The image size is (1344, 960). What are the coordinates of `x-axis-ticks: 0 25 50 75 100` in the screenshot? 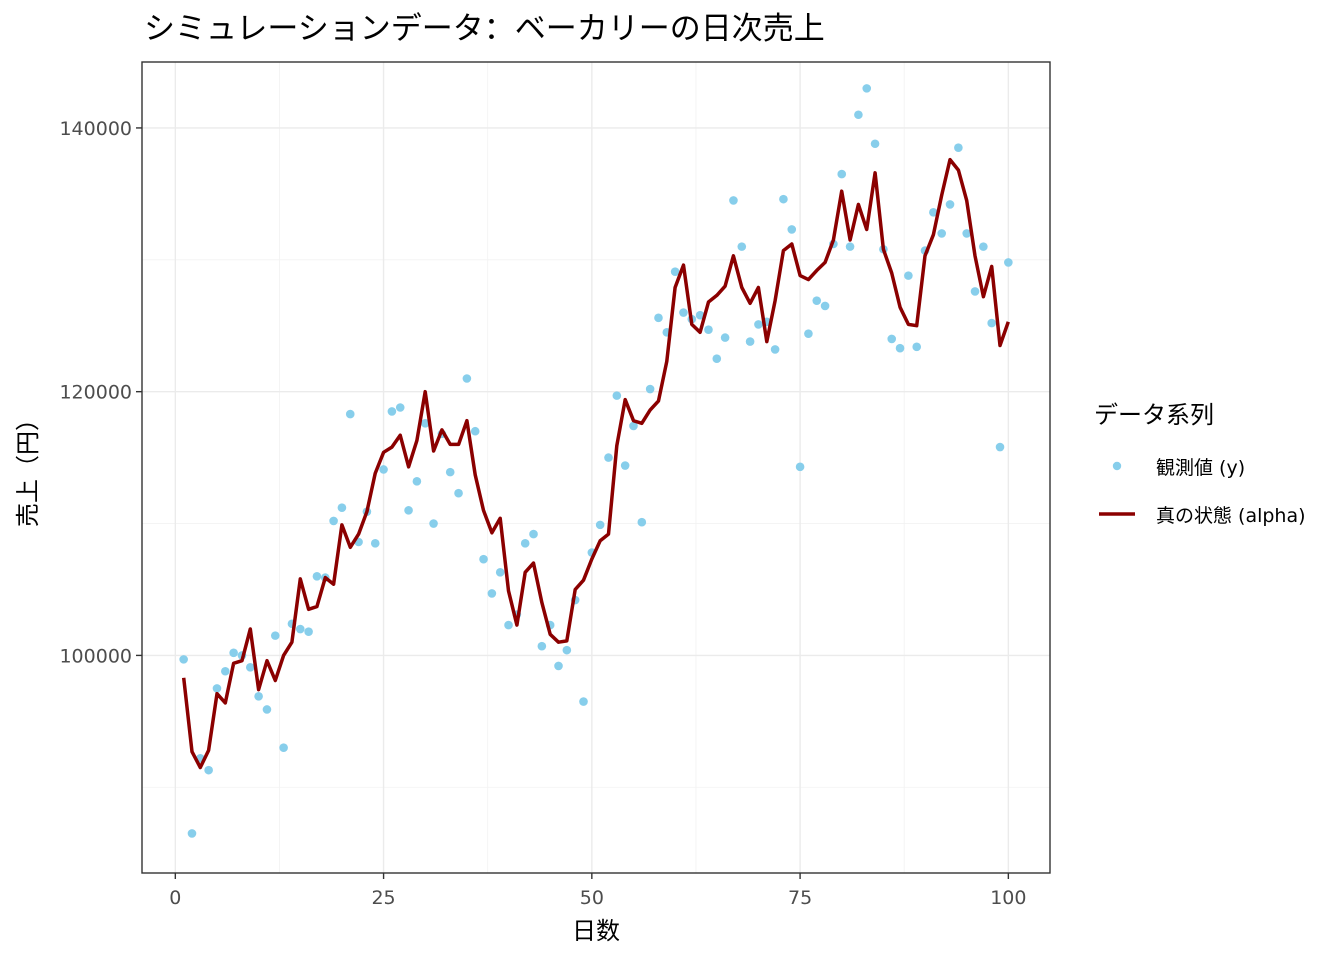 It's located at (597, 891).